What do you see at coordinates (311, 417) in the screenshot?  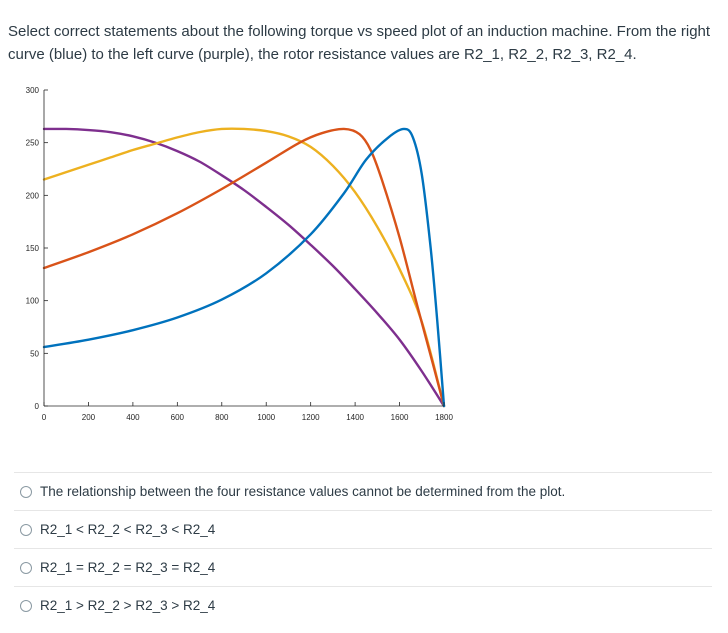 I see `x-tick-label: 1200` at bounding box center [311, 417].